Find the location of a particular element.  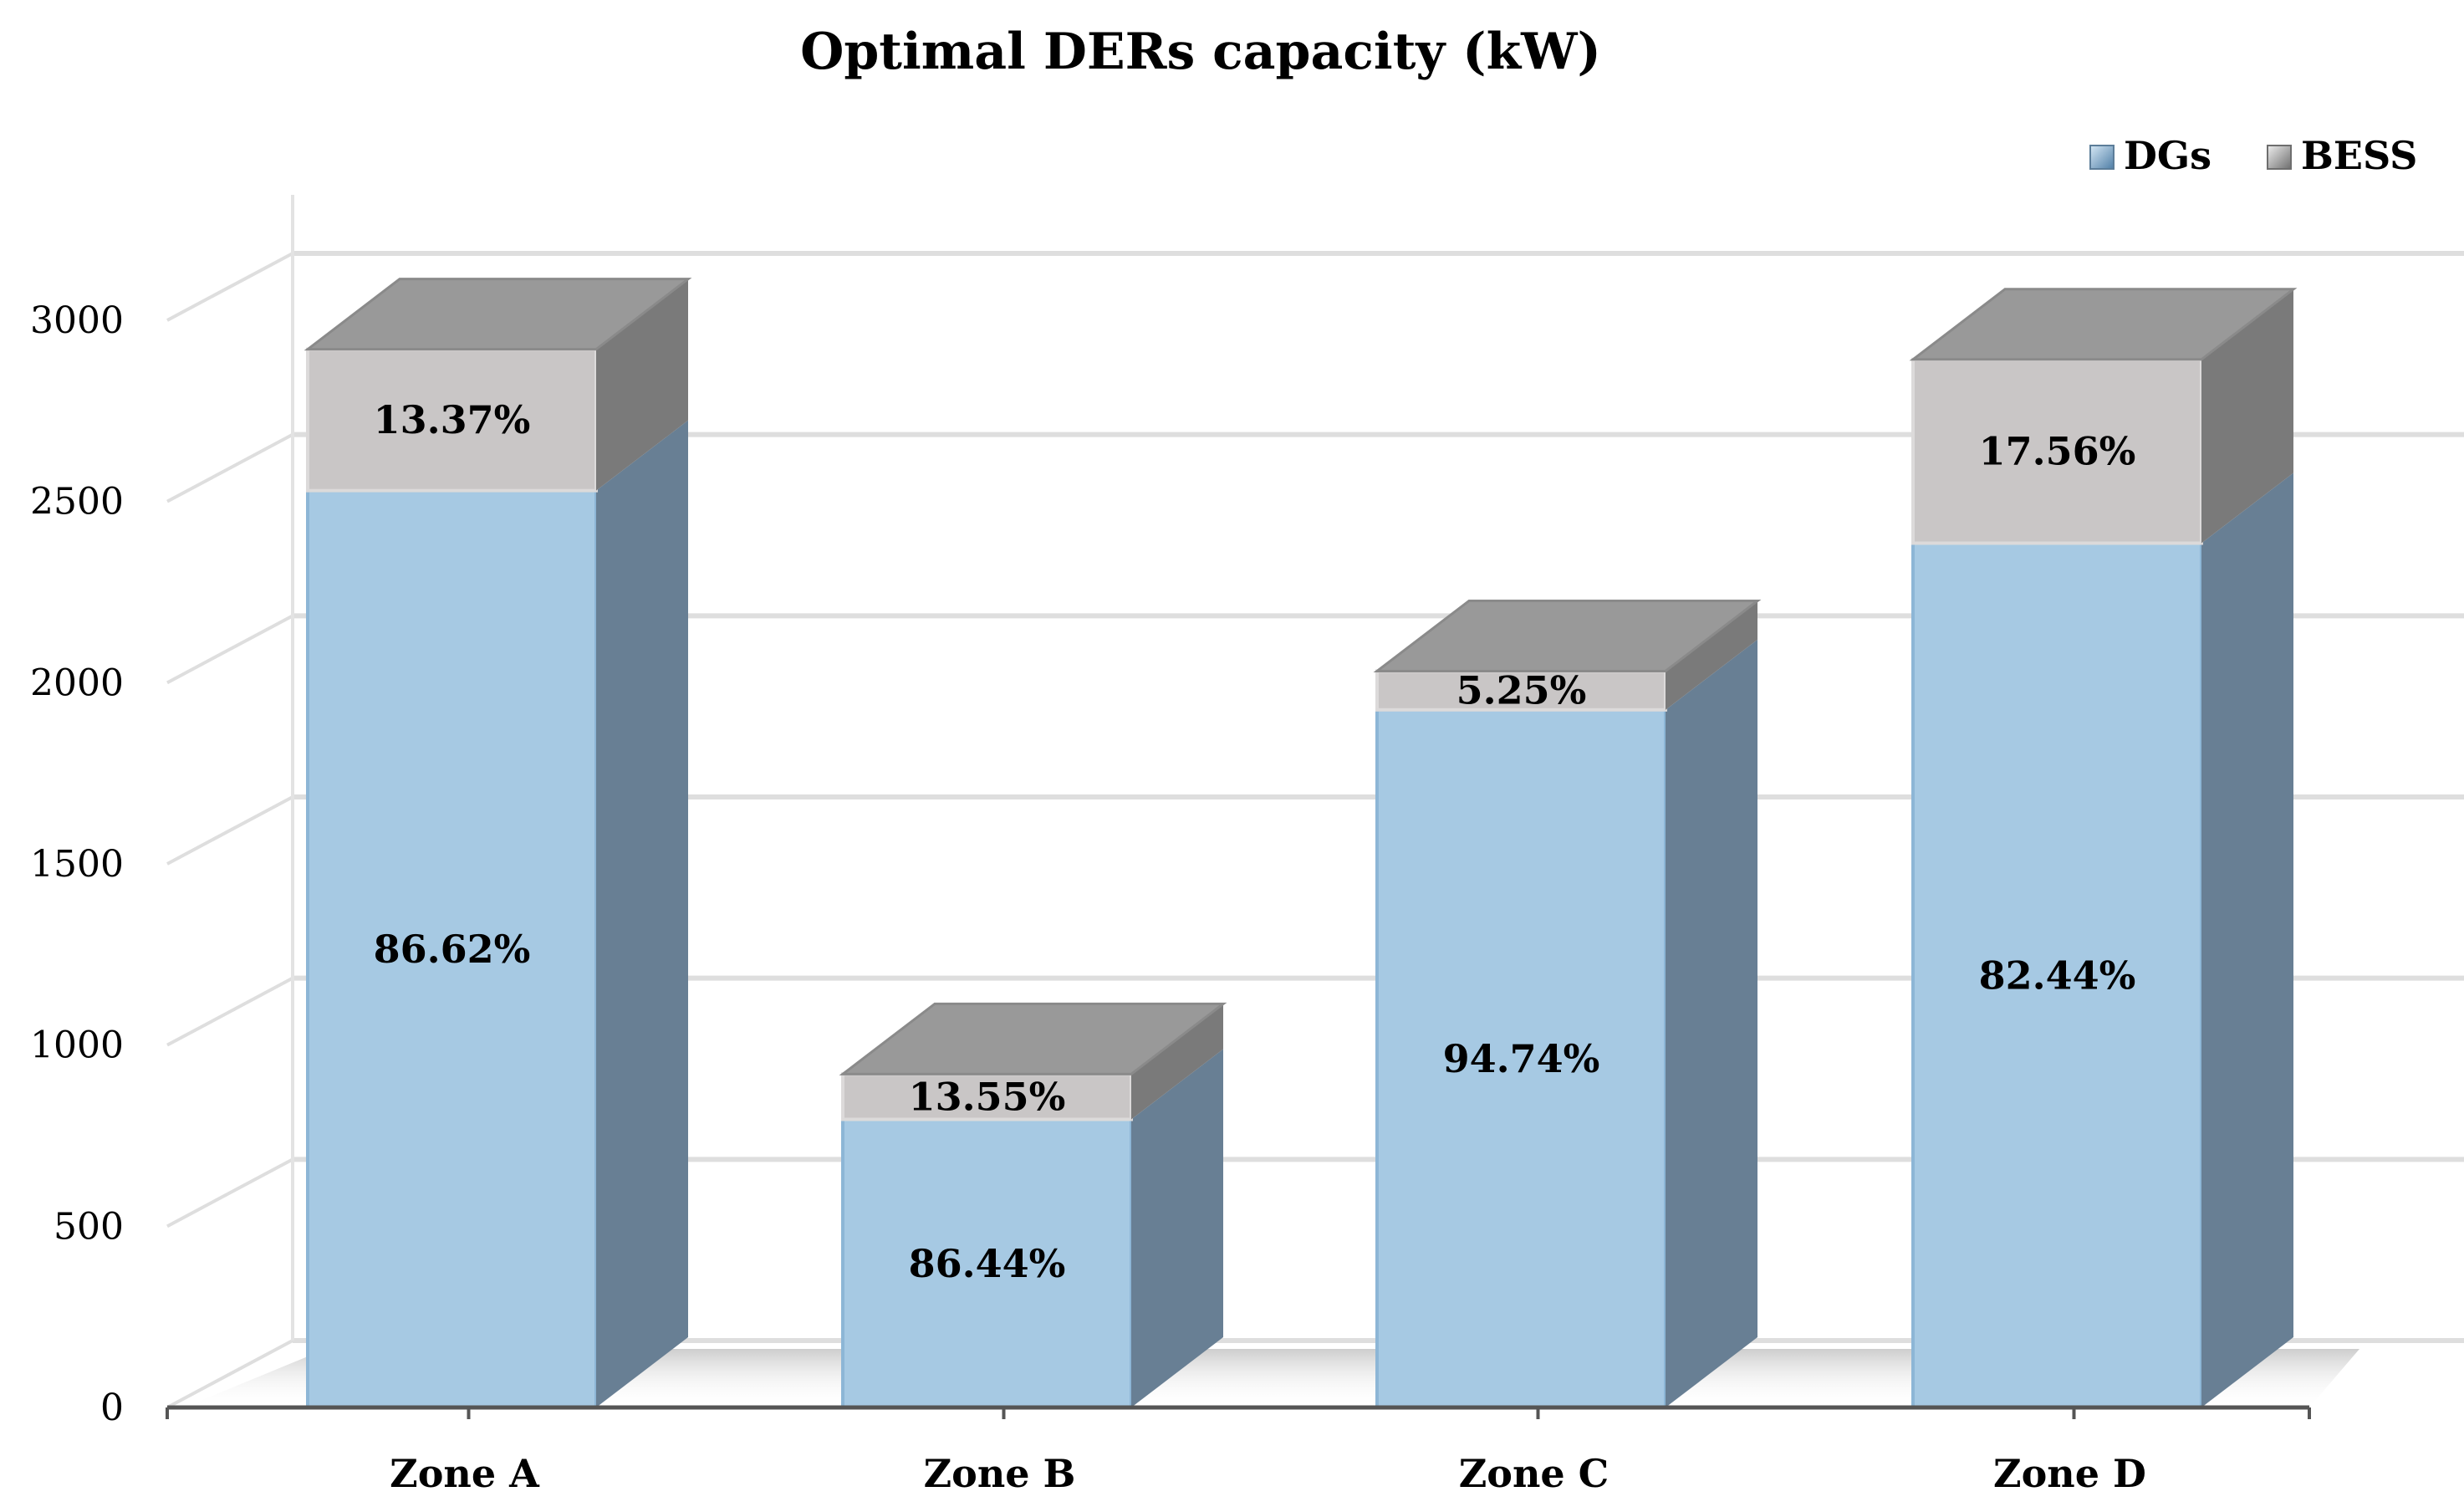

y-tick-label-1000: 1000 is located at coordinates (77, 1045).